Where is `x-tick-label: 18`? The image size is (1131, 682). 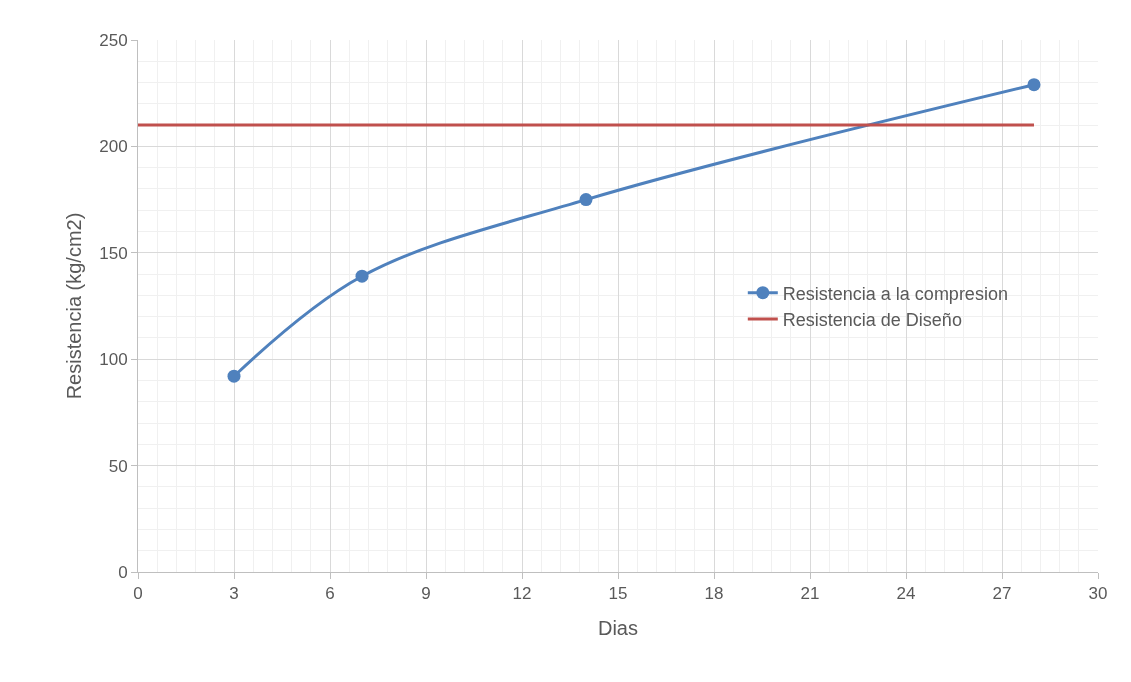 x-tick-label: 18 is located at coordinates (714, 594).